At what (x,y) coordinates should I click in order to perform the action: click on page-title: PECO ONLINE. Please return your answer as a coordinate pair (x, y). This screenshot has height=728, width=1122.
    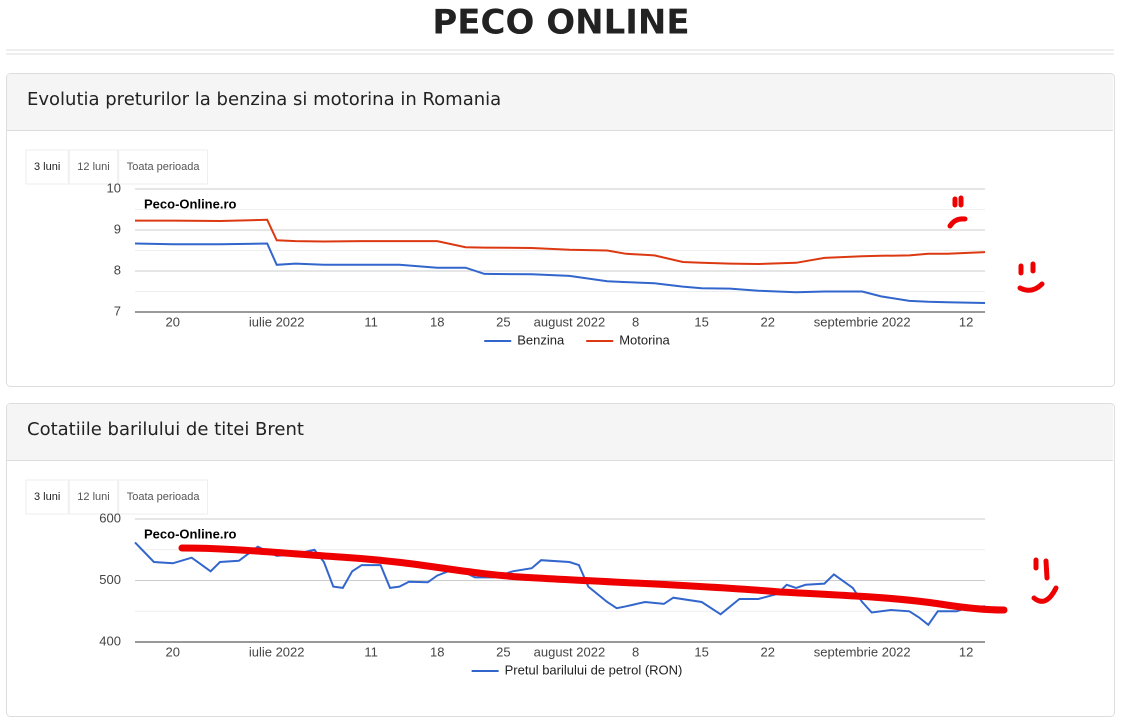
    Looking at the image, I should click on (560, 23).